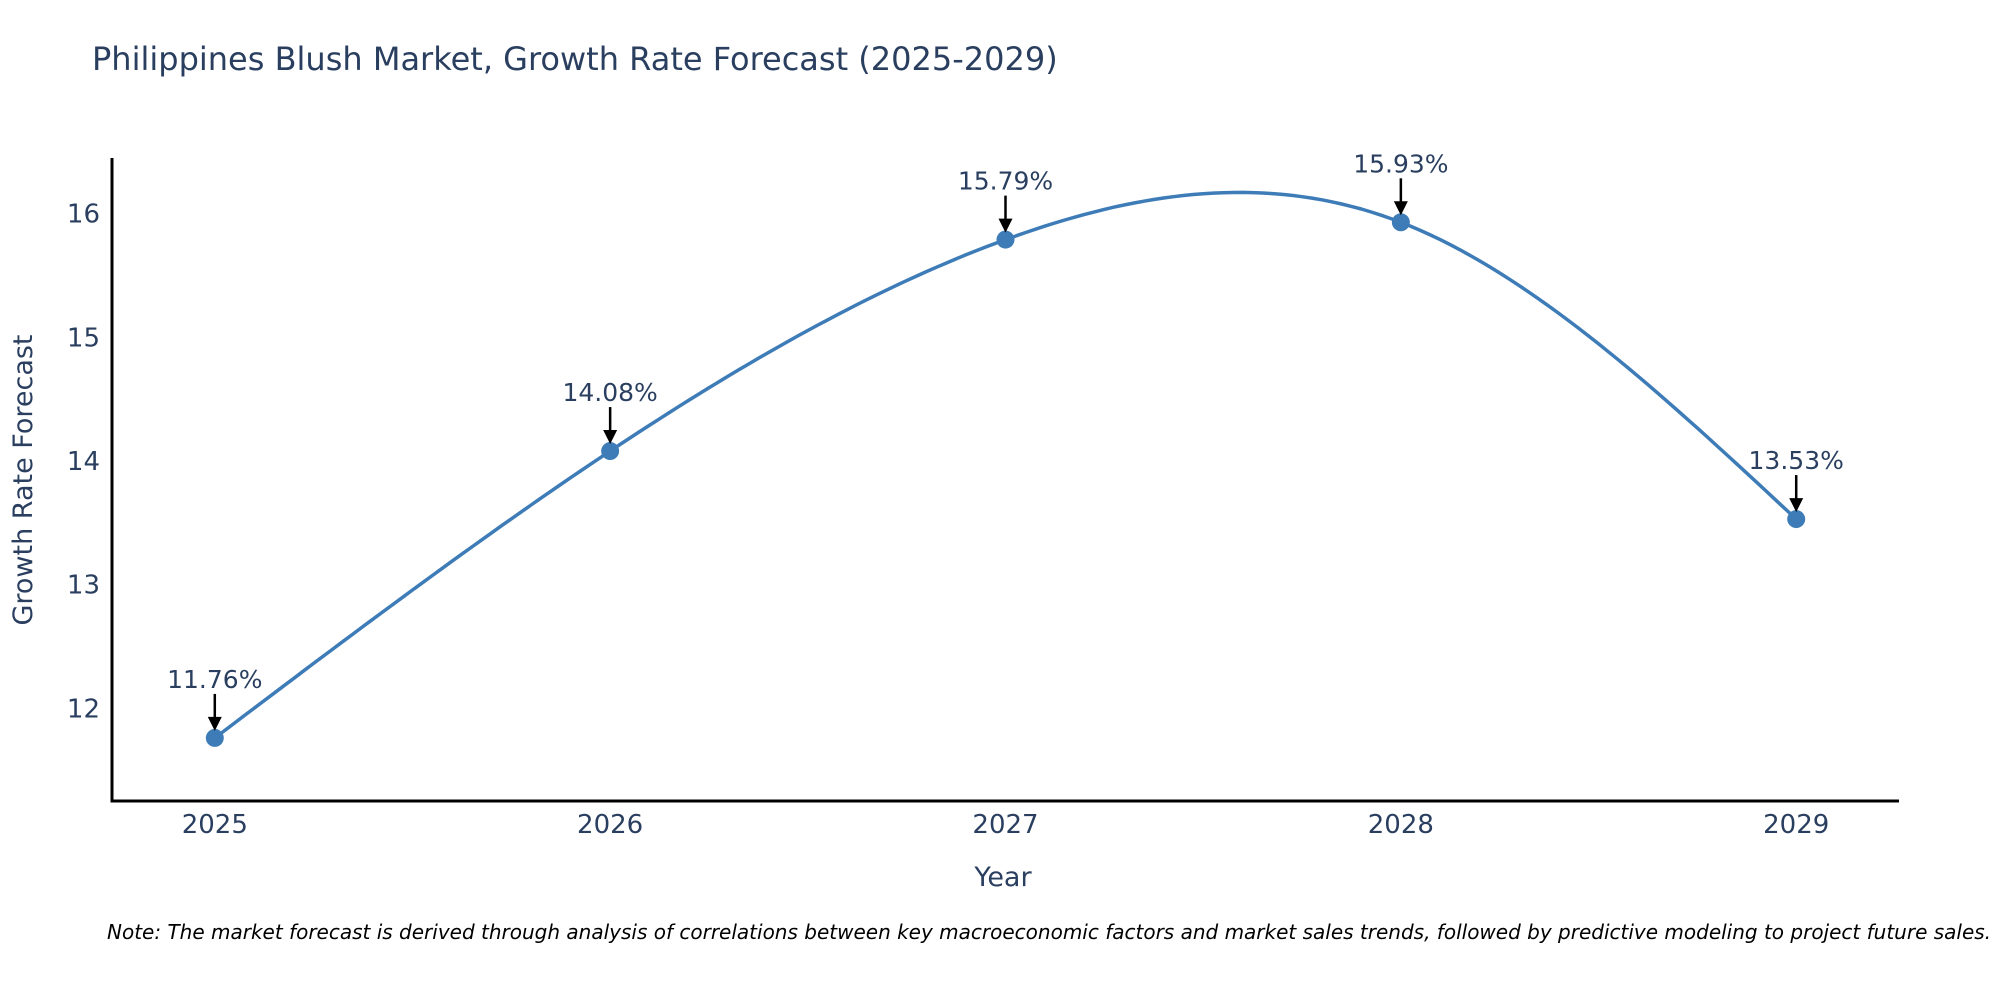 This screenshot has height=1000, width=2000. What do you see at coordinates (1401, 825) in the screenshot?
I see `x-tick-label: 2028` at bounding box center [1401, 825].